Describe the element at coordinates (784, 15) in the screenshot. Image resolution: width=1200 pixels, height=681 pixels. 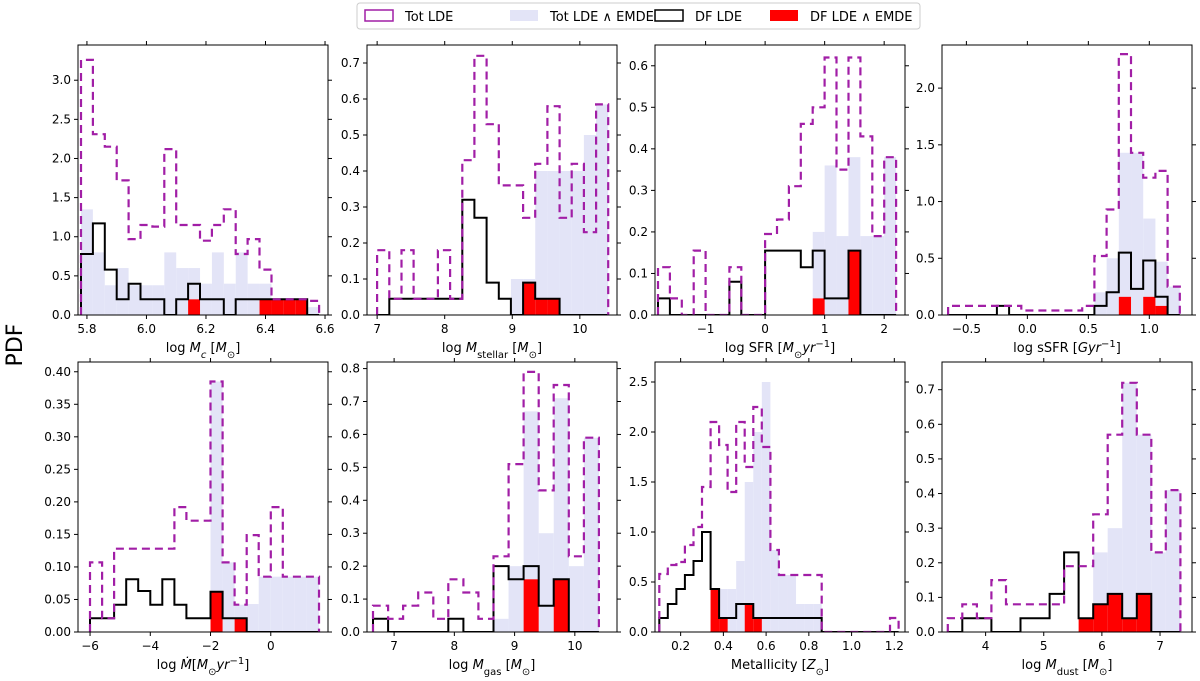
I see `legend-swatch-df_emde` at that location.